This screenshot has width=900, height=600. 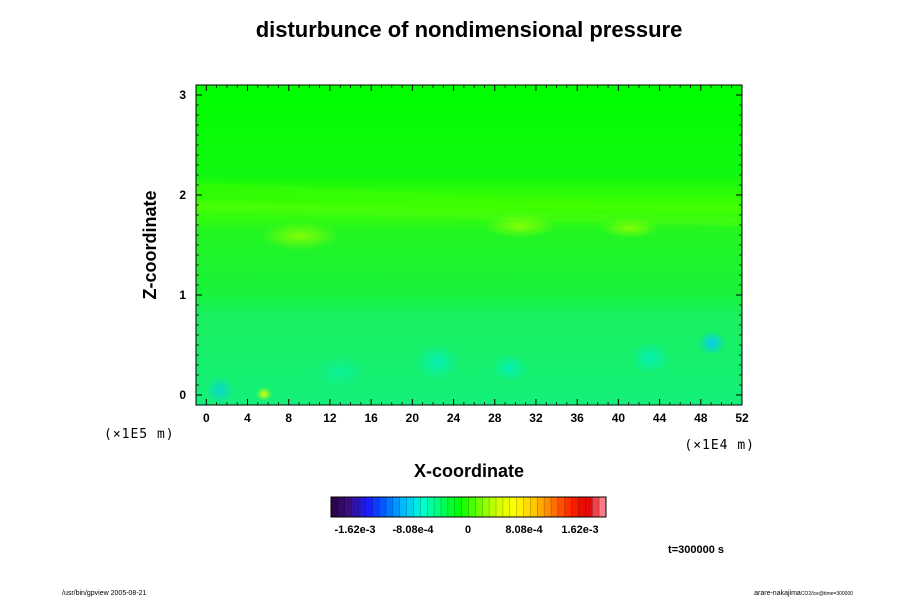 What do you see at coordinates (182, 95) in the screenshot?
I see `y-tick-label: 3` at bounding box center [182, 95].